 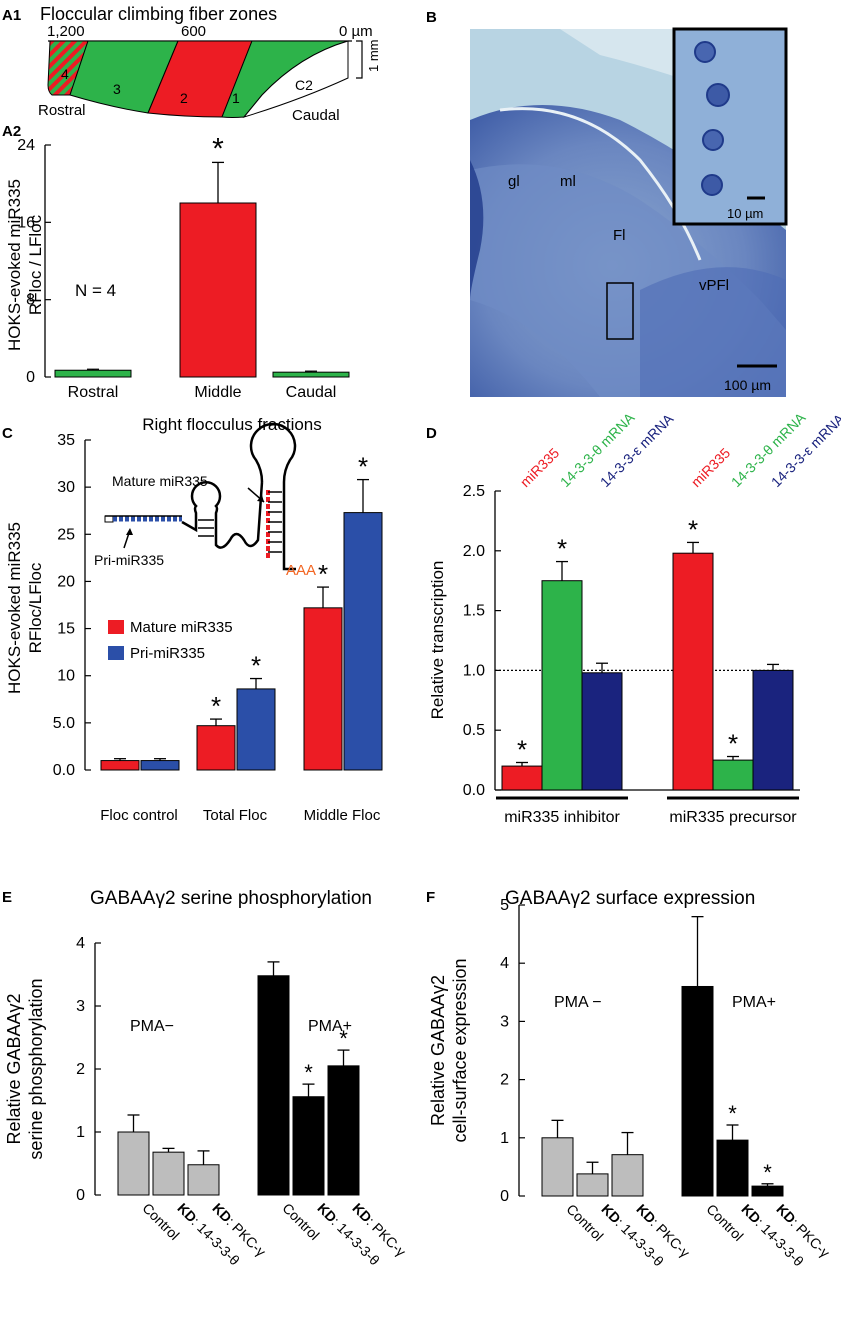 What do you see at coordinates (359, 59) in the screenshot?
I see `a1-scale-bar` at bounding box center [359, 59].